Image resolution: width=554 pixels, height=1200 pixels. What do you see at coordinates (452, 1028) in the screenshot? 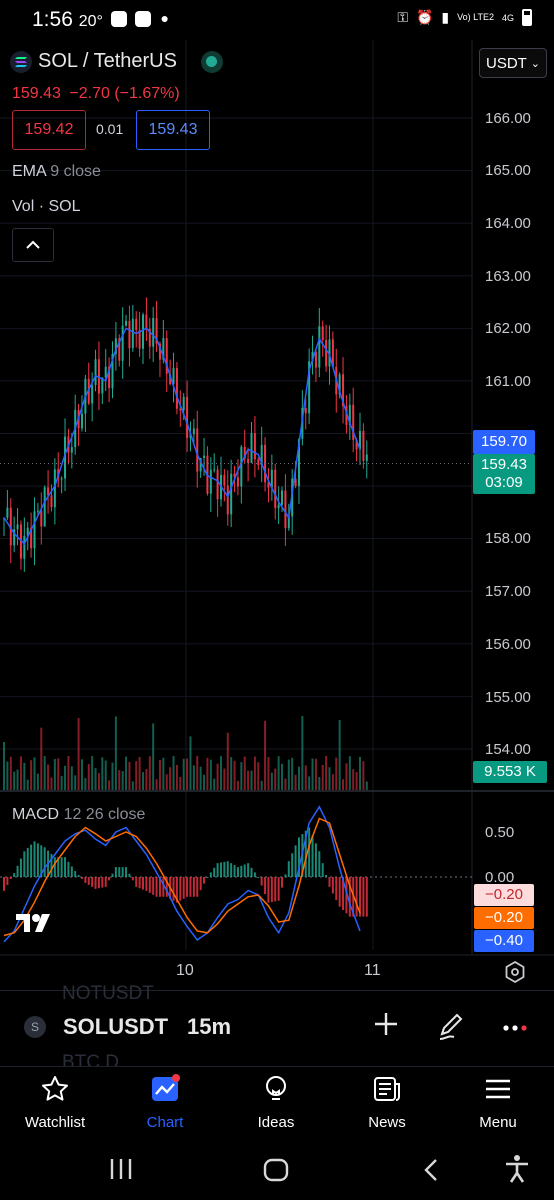
I see `drawing-tools-button` at bounding box center [452, 1028].